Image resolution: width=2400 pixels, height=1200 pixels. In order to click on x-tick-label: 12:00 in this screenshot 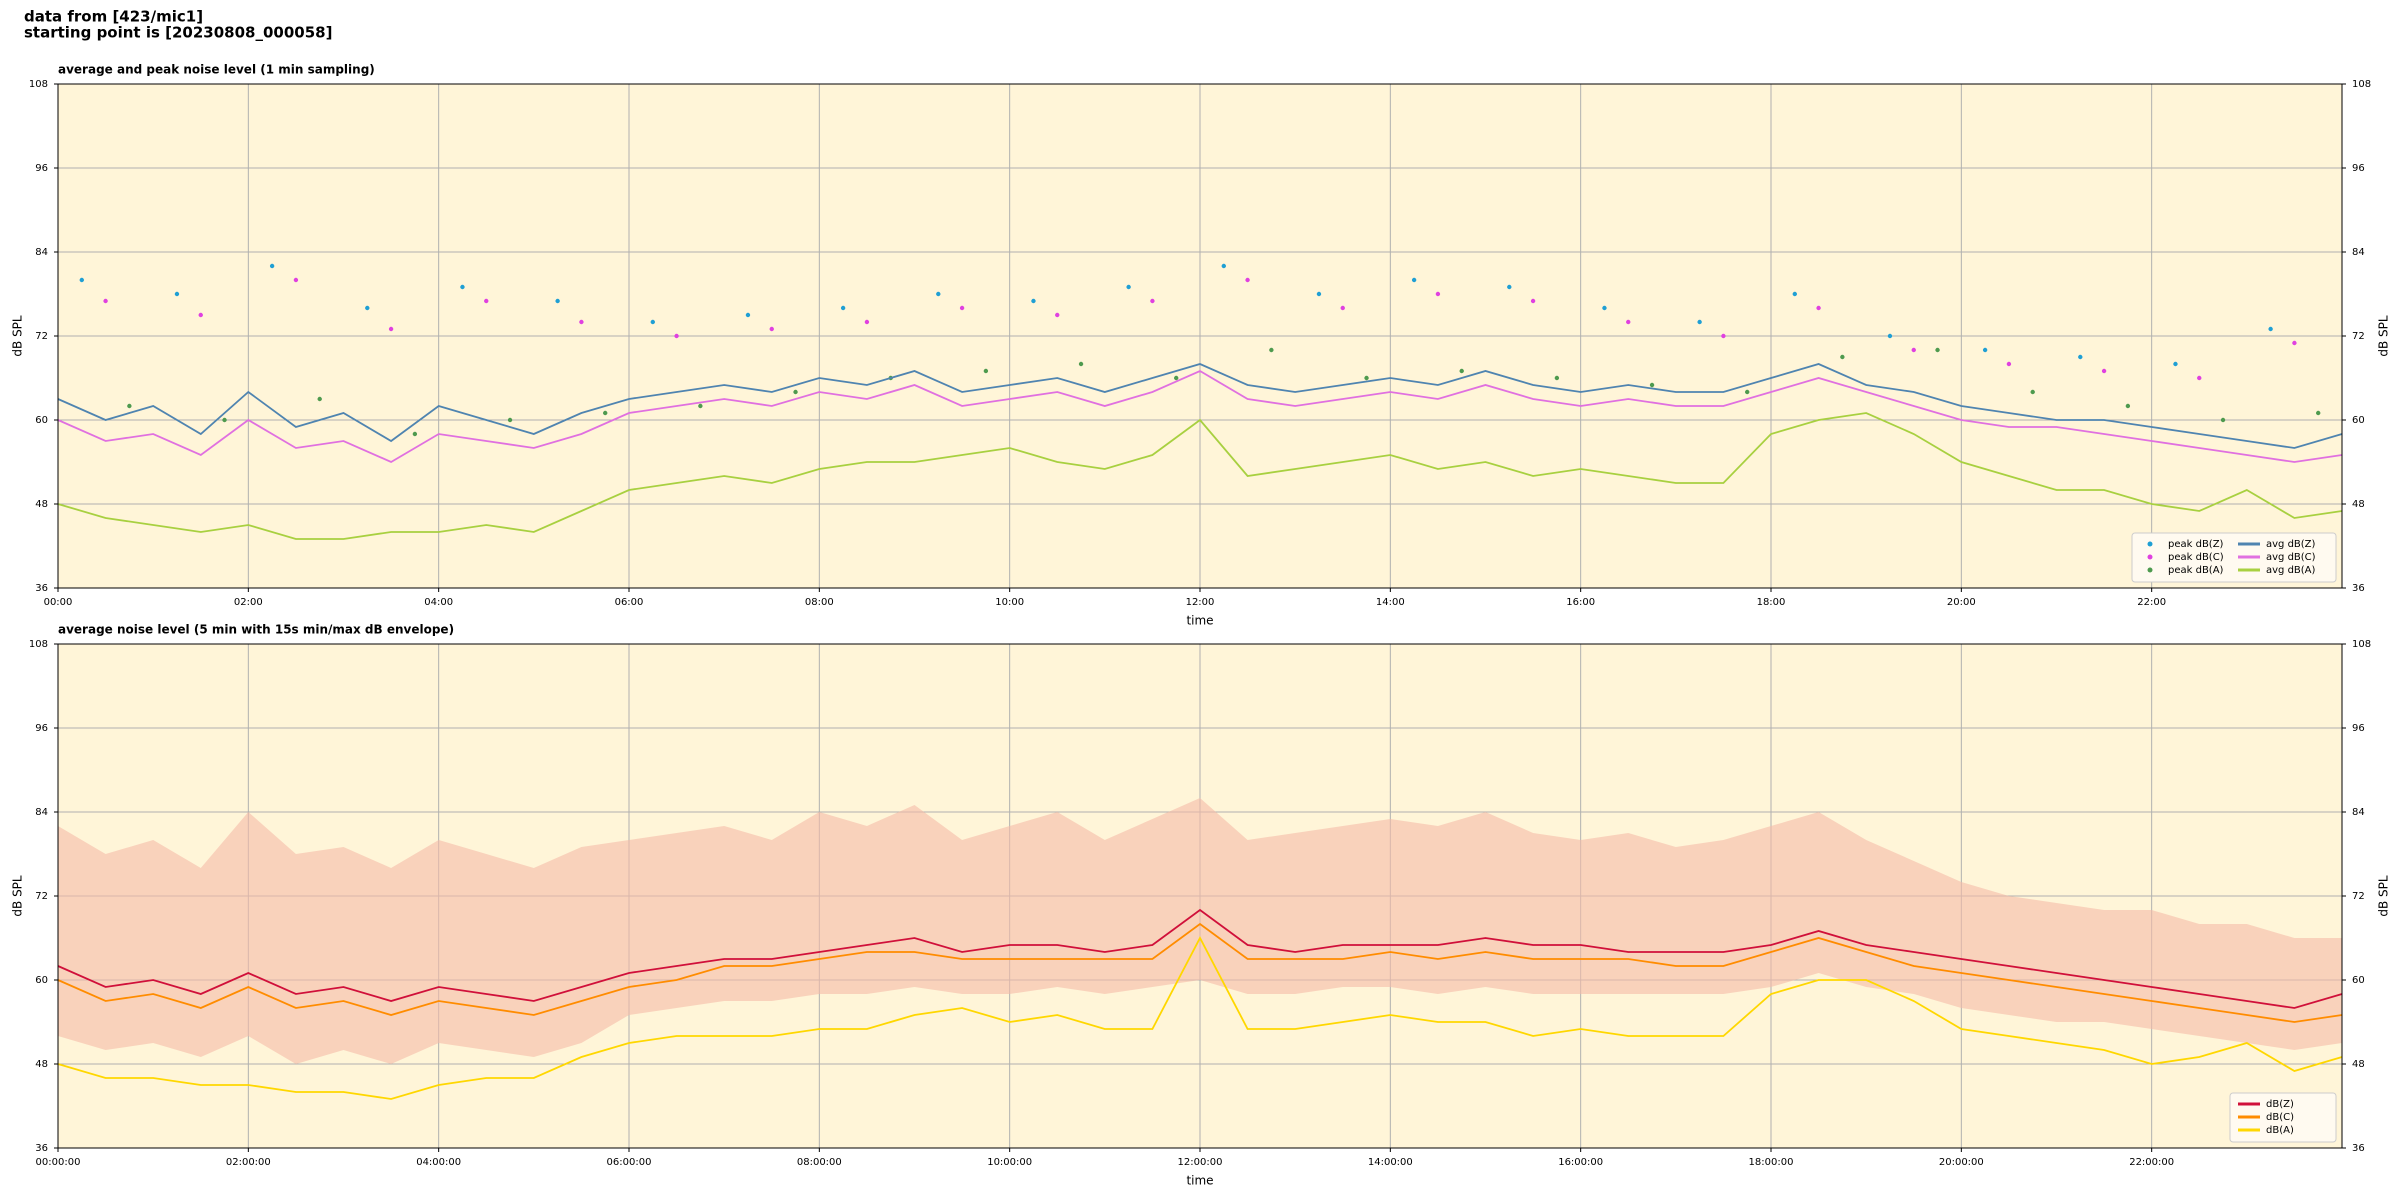, I will do `click(1200, 602)`.